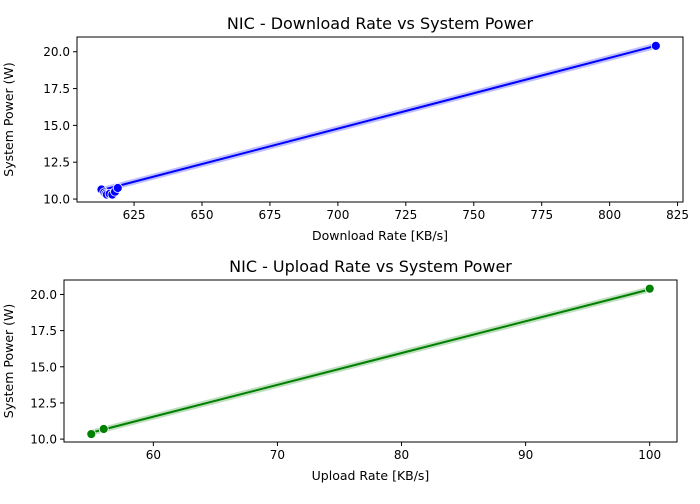  Describe the element at coordinates (401, 455) in the screenshot. I see `chart-2-x-tick-label: 80` at that location.